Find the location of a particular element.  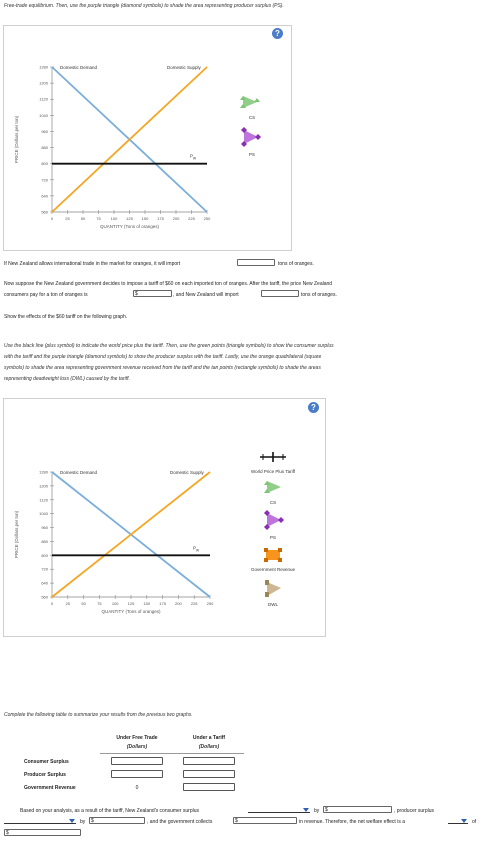

col-free-trade-title: Under Free Trade is located at coordinates (137, 738).